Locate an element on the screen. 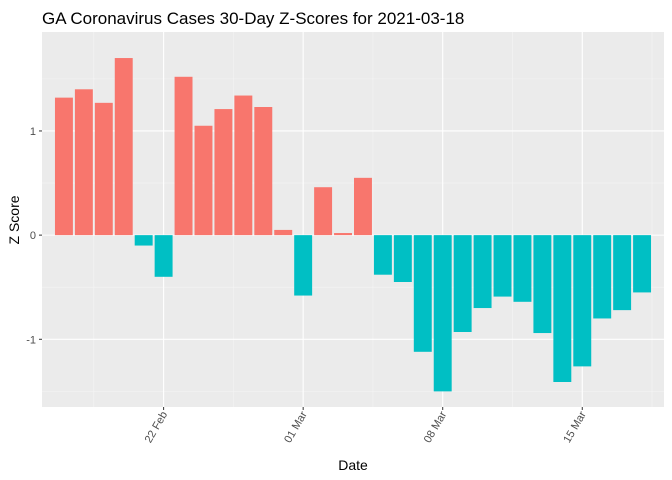 Image resolution: width=672 pixels, height=480 pixels. x-axis: 22 Feb 01 Mar 08 Mar 15 Mar is located at coordinates (366, 426).